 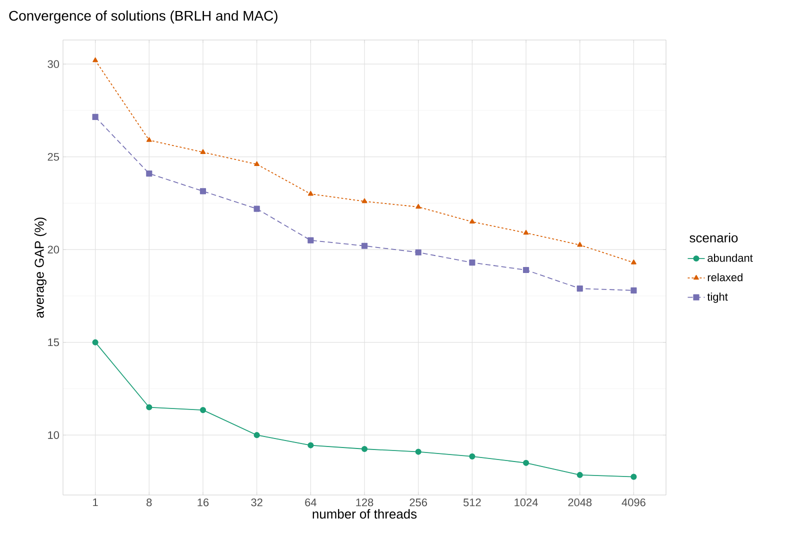 What do you see at coordinates (40, 268) in the screenshot?
I see `y-axis-title: average GAP (%)` at bounding box center [40, 268].